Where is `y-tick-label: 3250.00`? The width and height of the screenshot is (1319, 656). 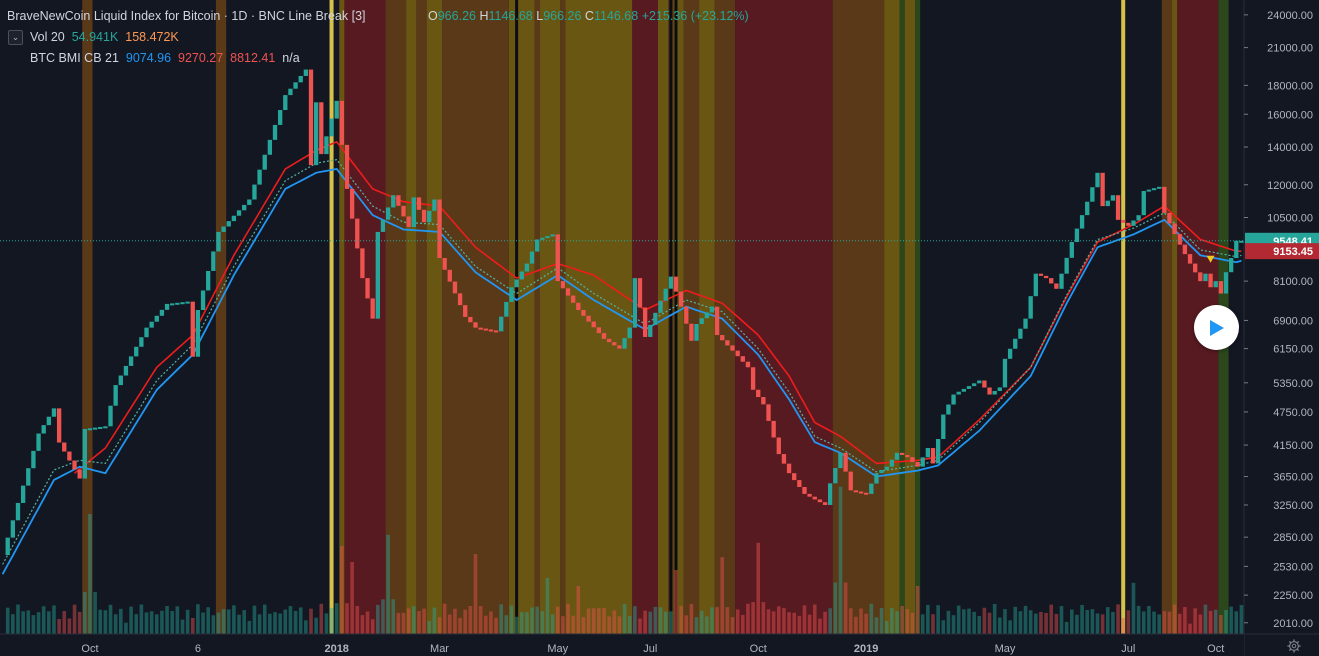 y-tick-label: 3250.00 is located at coordinates (1293, 506).